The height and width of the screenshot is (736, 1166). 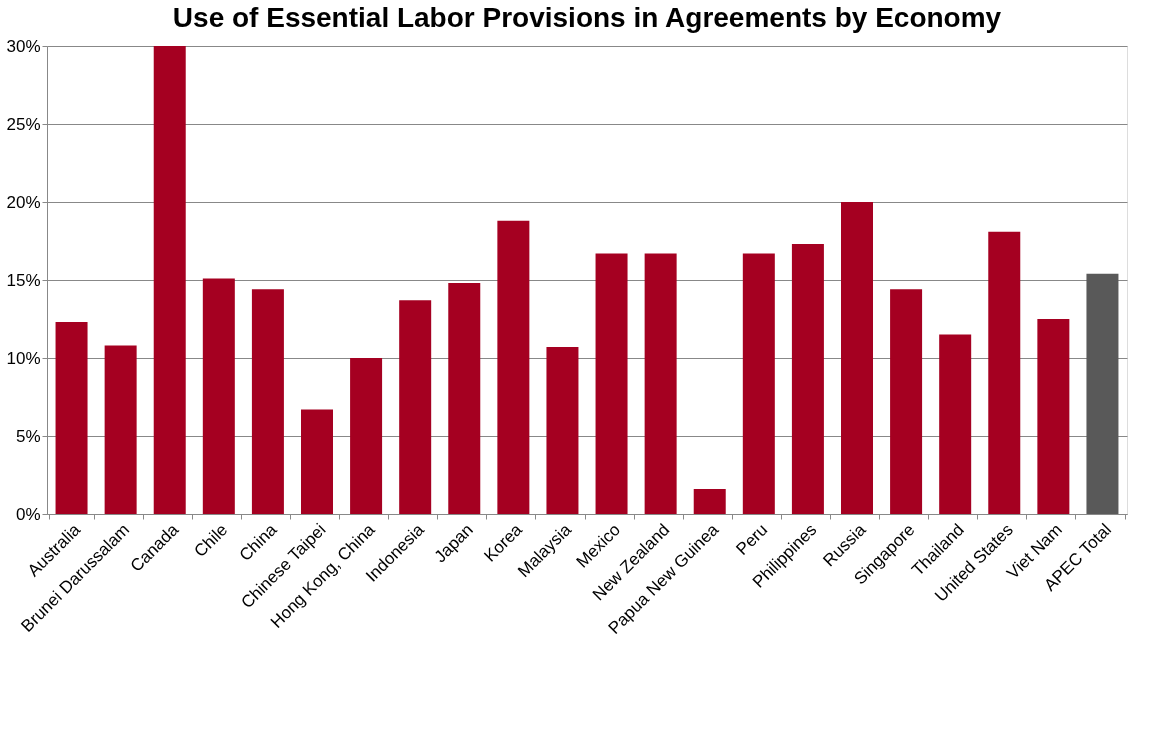 What do you see at coordinates (23, 202) in the screenshot?
I see `y-tick-label: 20%` at bounding box center [23, 202].